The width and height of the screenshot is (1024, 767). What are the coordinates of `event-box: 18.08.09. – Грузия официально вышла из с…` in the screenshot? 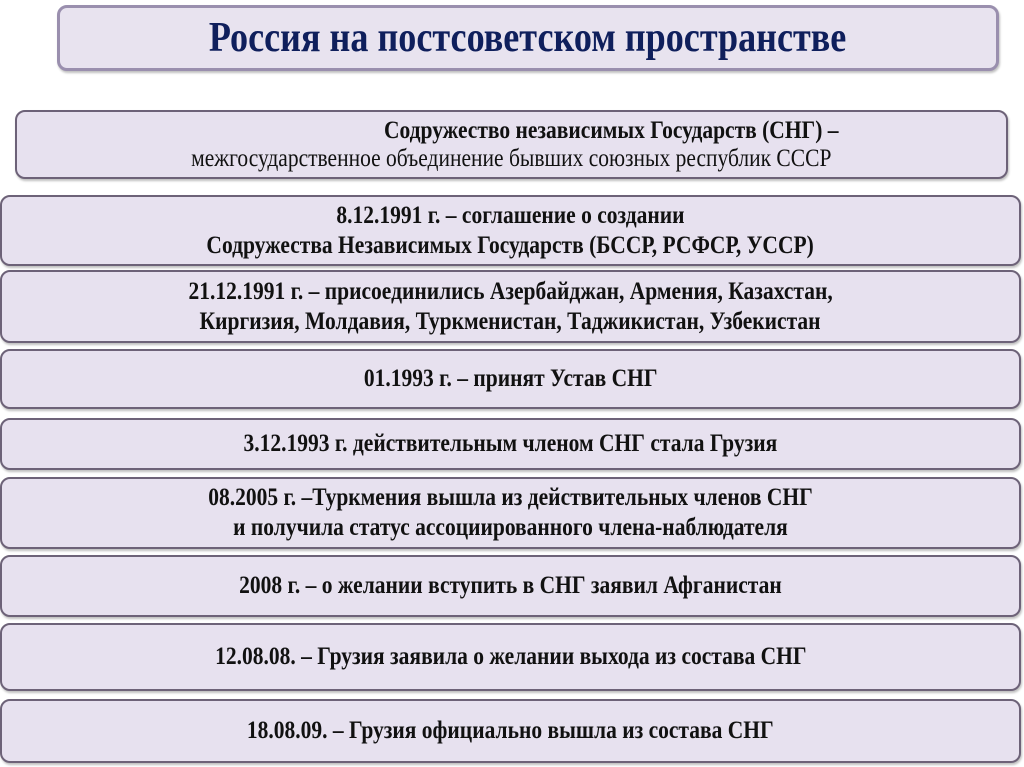 It's located at (510, 731).